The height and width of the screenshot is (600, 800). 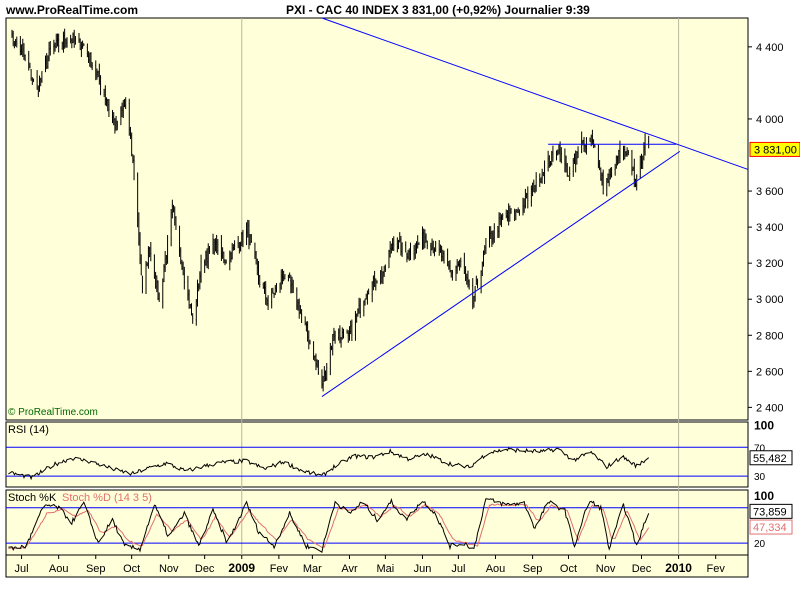 What do you see at coordinates (312, 569) in the screenshot?
I see `x-tick-label: Mar` at bounding box center [312, 569].